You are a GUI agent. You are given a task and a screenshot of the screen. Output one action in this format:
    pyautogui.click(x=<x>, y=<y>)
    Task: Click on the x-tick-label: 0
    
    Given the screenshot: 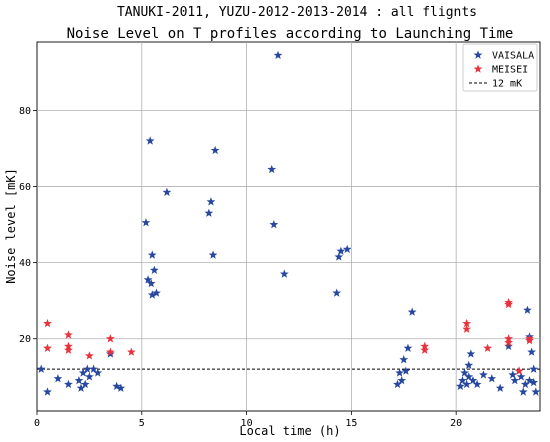 What is the action you would take?
    pyautogui.click(x=37, y=423)
    